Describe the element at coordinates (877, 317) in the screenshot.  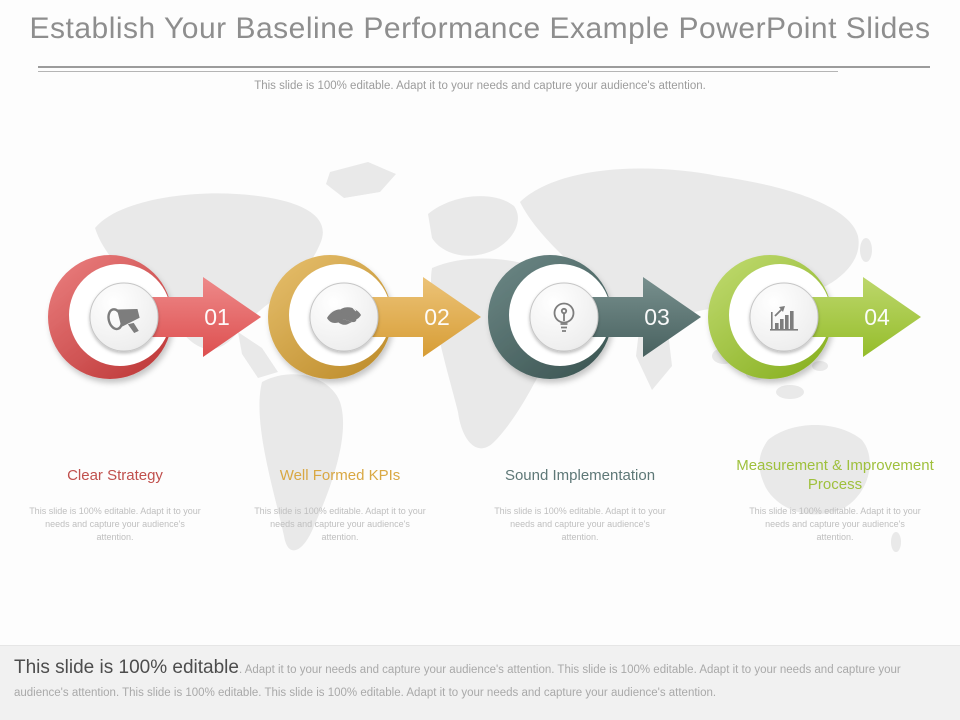
I see `step-4-number: 04` at that location.